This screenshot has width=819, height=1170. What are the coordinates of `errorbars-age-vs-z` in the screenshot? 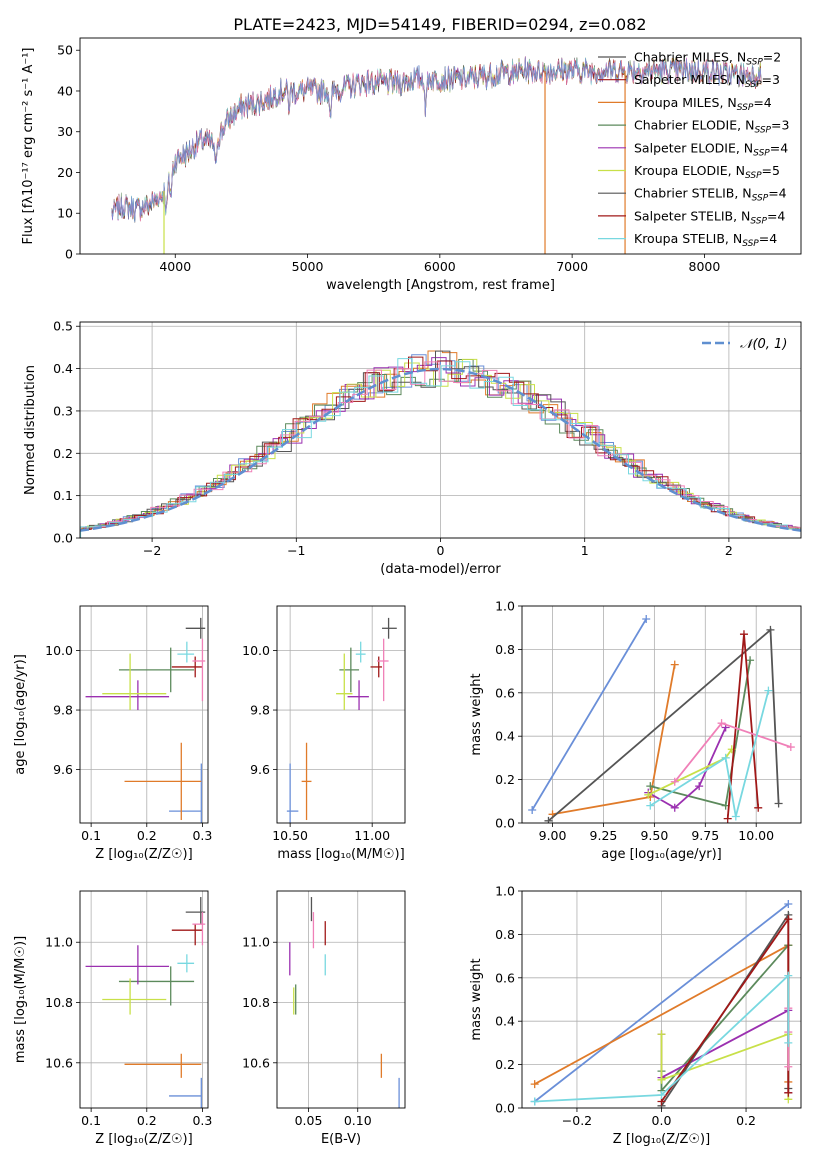 It's located at (145, 720).